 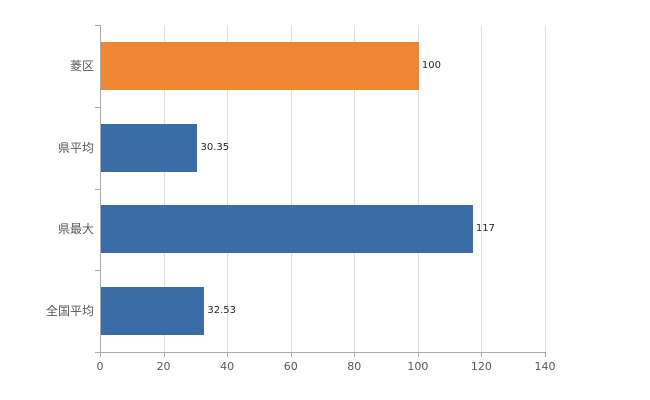 I want to click on x-tick-label: 0, so click(x=100, y=366).